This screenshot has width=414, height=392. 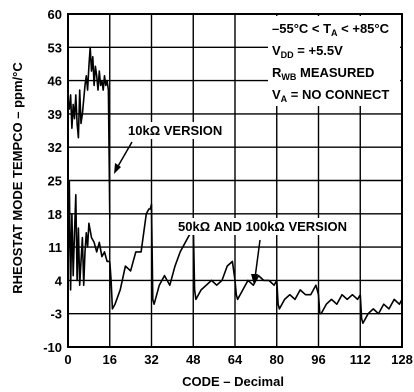 I want to click on x-tick-label: 128, so click(x=402, y=359).